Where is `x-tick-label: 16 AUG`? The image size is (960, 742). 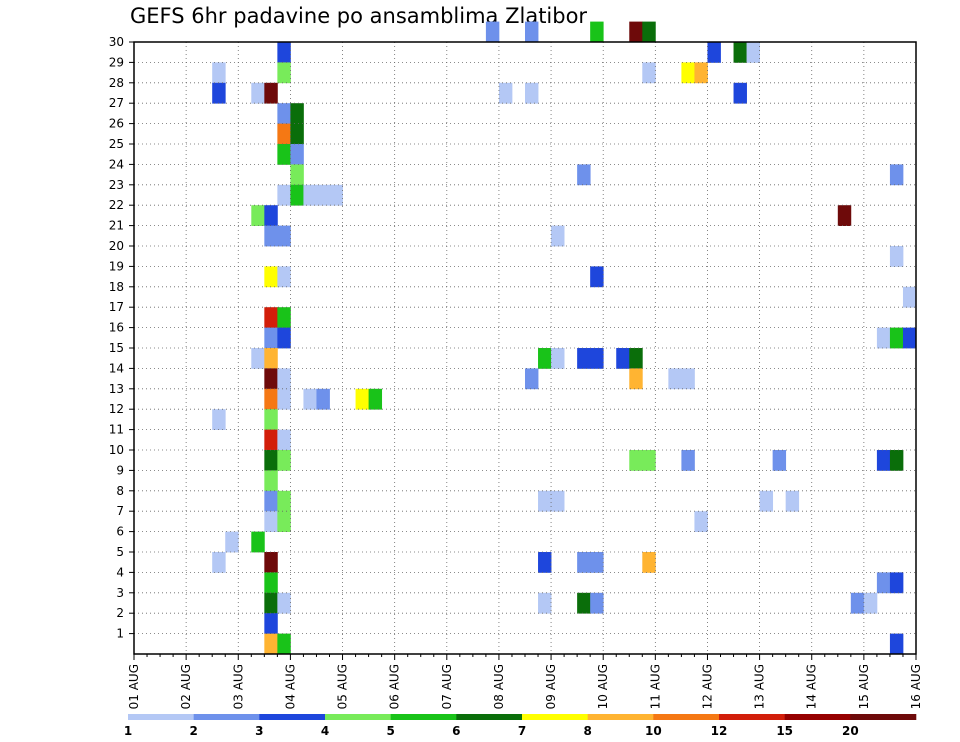 x-tick-label: 16 AUG is located at coordinates (916, 686).